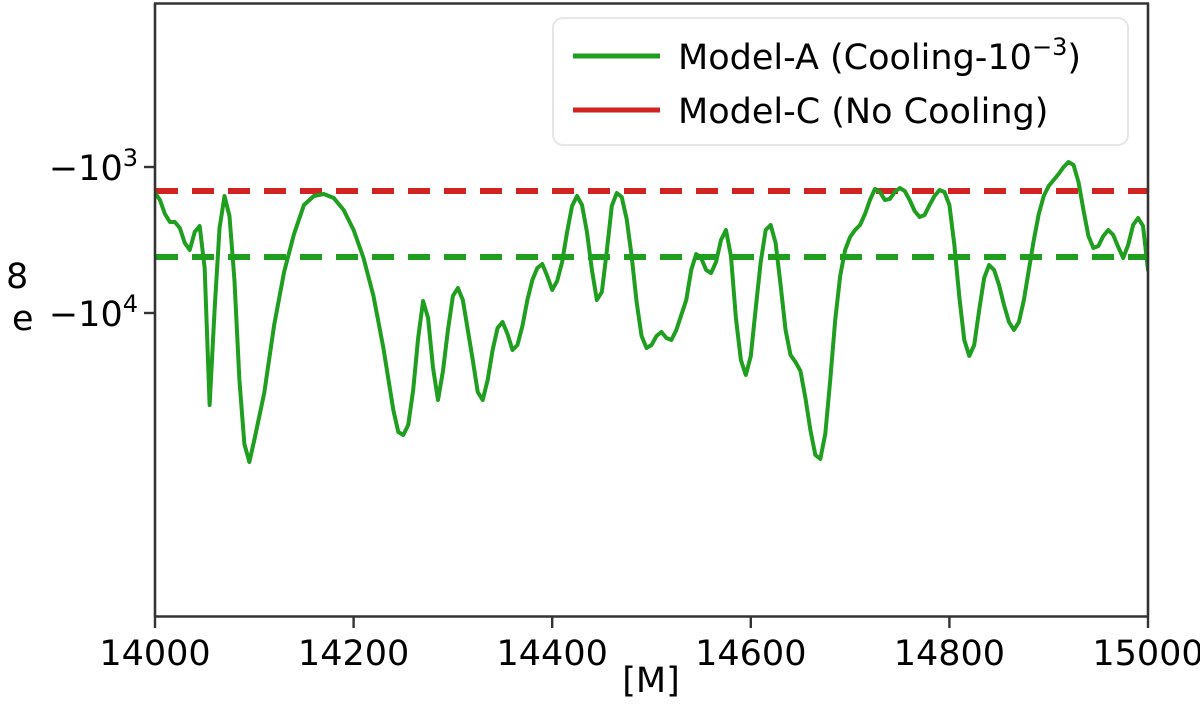  I want to click on y-axis-title-exponent: 8, so click(17, 277).